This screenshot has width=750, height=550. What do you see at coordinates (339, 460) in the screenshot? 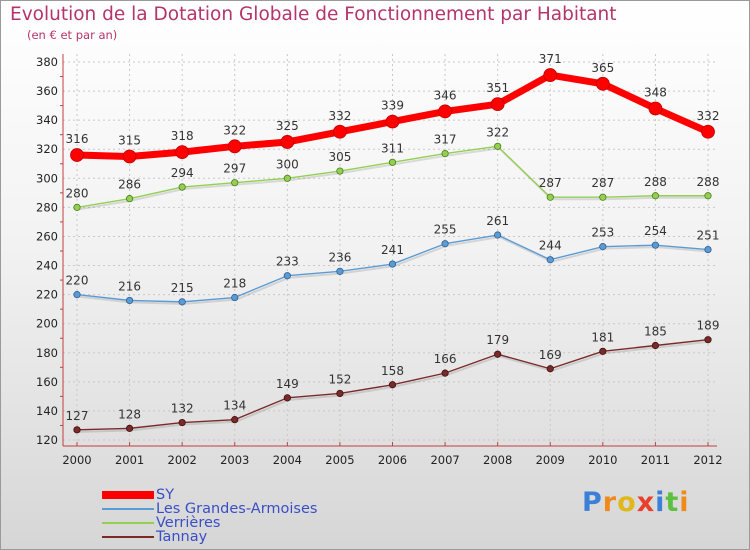
I see `x-tick-label: 2005` at bounding box center [339, 460].